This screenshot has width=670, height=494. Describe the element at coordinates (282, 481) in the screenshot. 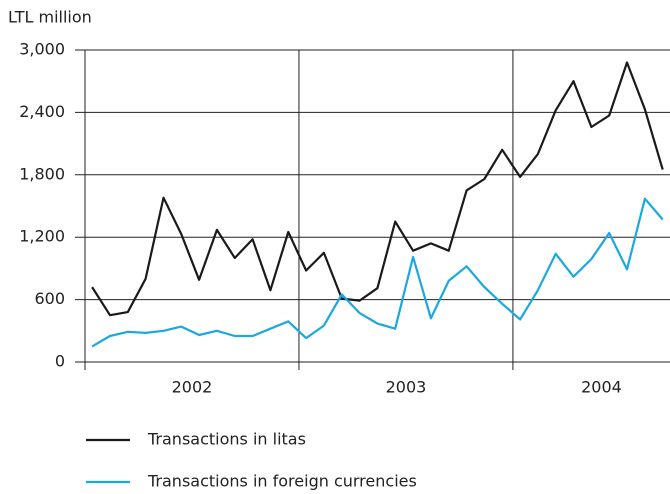

I see `legend-label: Transactions in foreign currencies` at that location.